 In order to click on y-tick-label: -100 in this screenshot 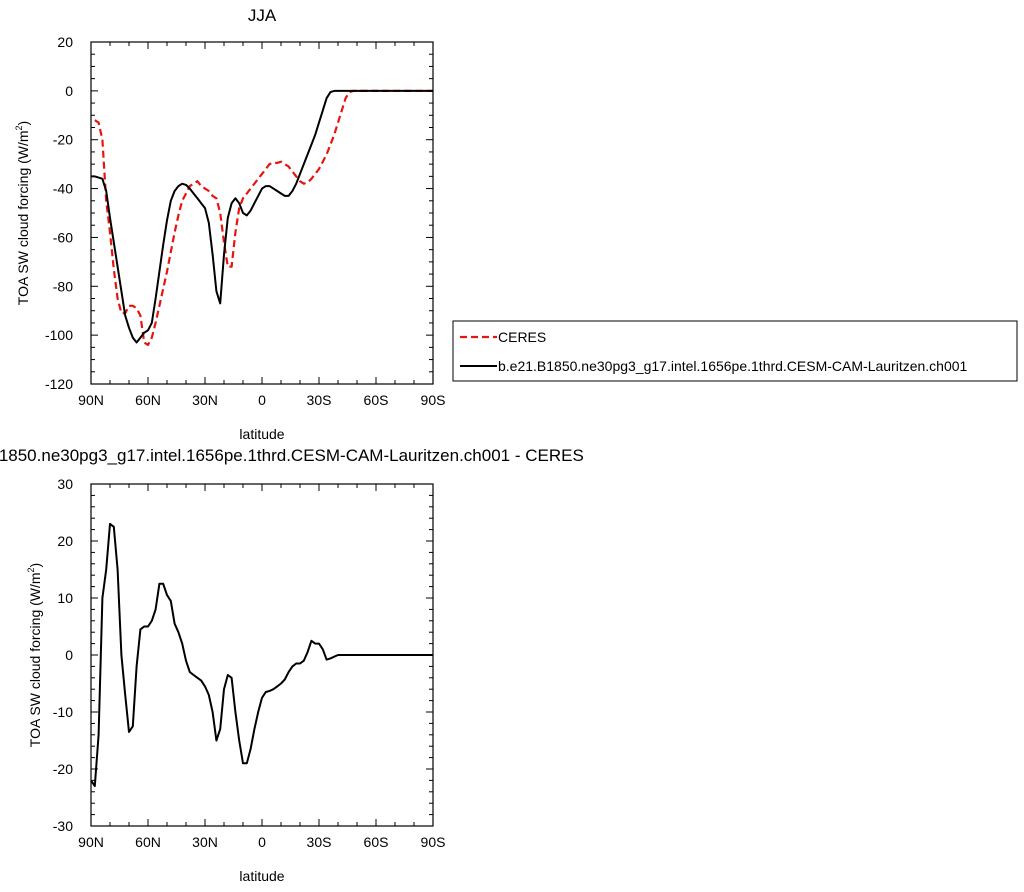, I will do `click(59, 335)`.